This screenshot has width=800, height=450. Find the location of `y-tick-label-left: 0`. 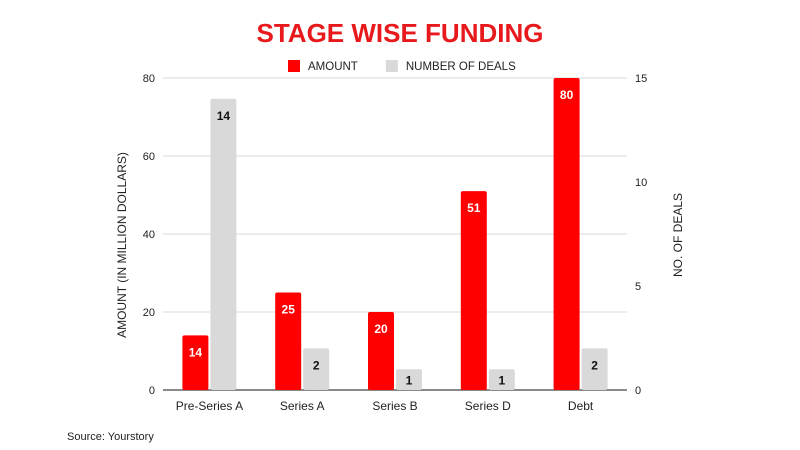

y-tick-label-left: 0 is located at coordinates (152, 391).